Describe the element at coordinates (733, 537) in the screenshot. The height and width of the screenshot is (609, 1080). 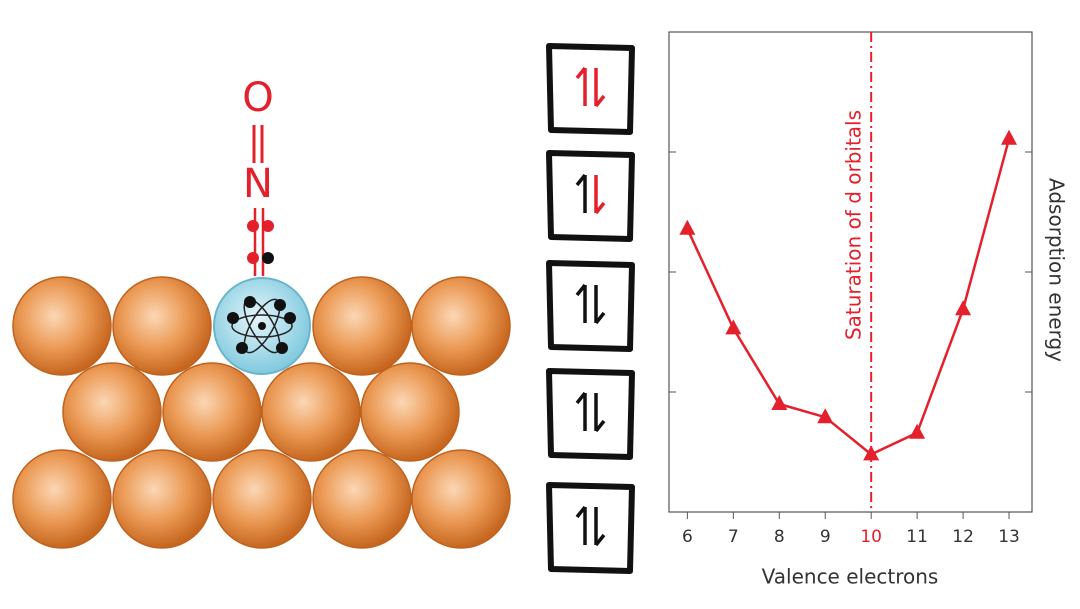
I see `x-tick-label: 7` at that location.